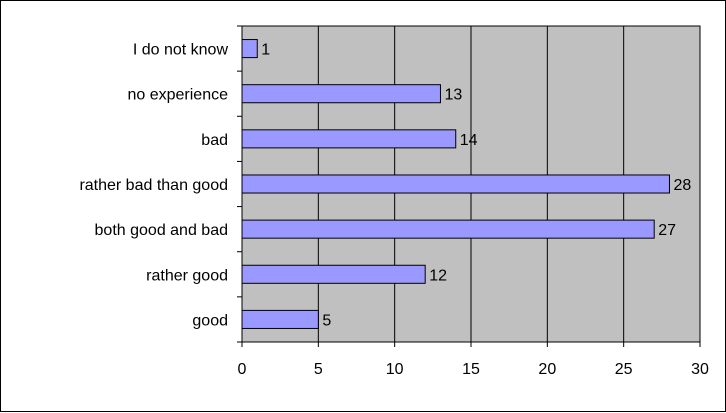 This screenshot has height=413, width=726. I want to click on category-label: rather good, so click(187, 275).